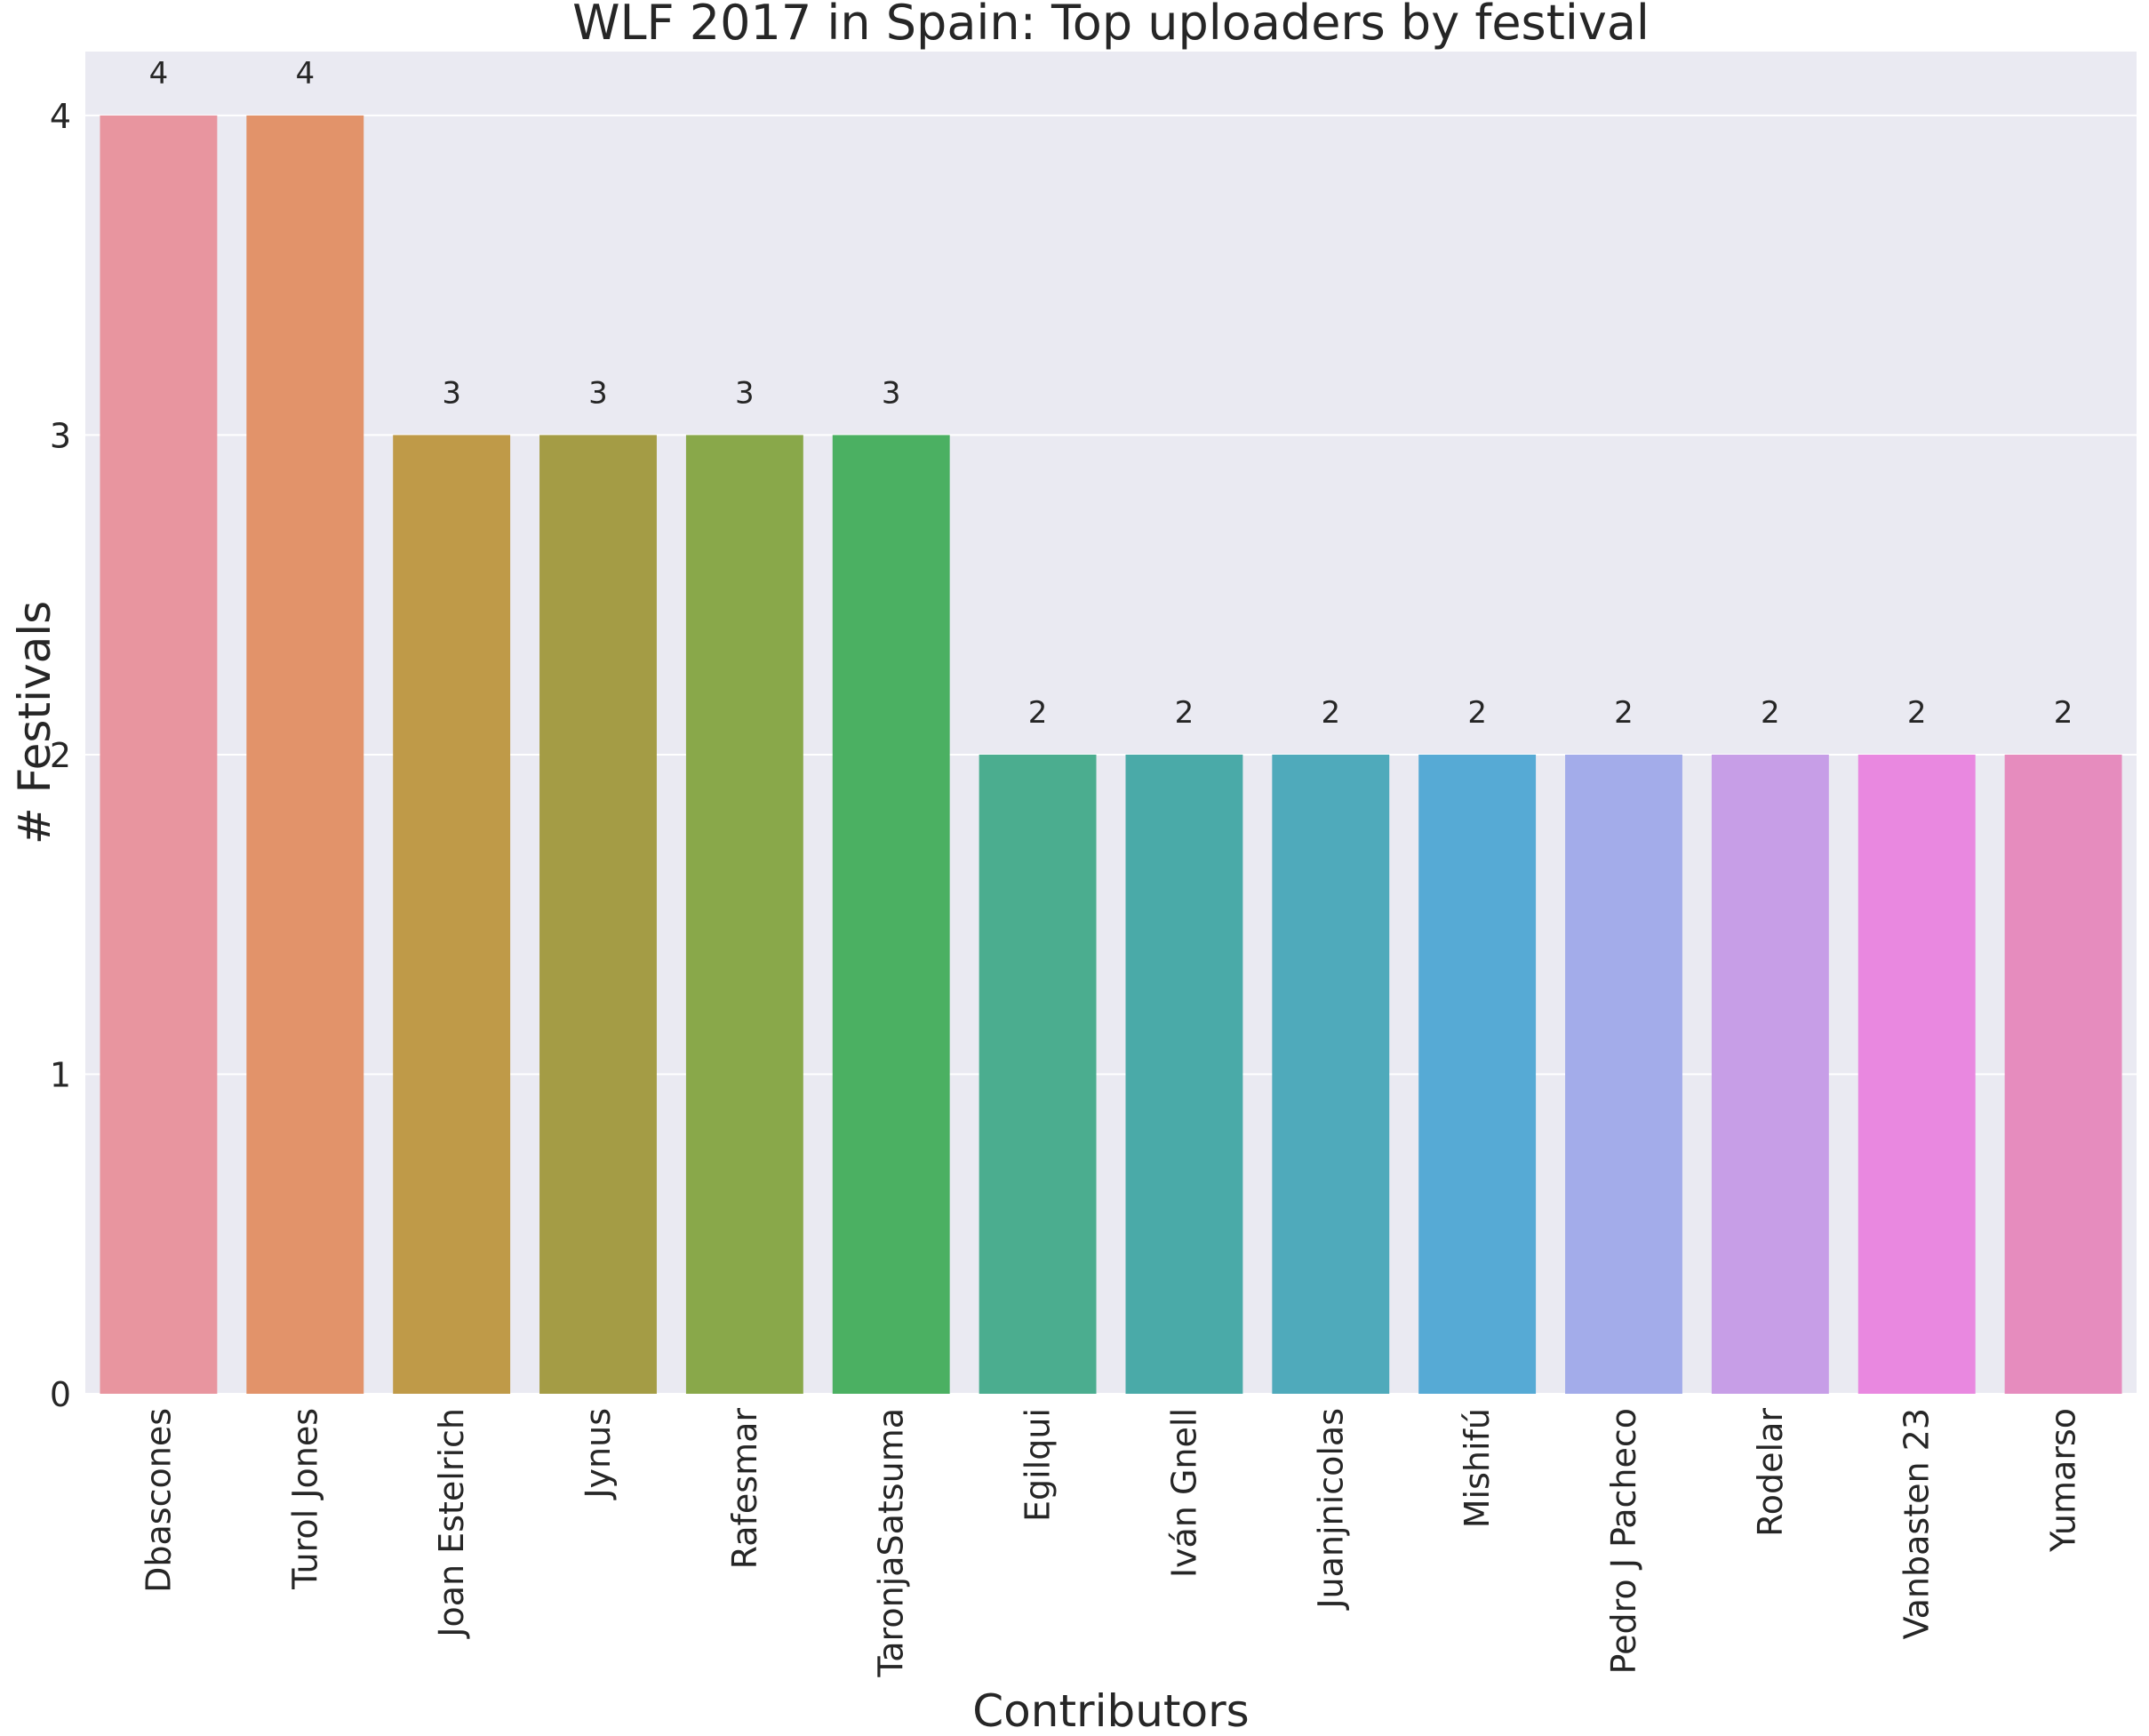 This screenshot has width=2149, height=1736. What do you see at coordinates (34, 722) in the screenshot?
I see `y-axis-label: # Festivals` at bounding box center [34, 722].